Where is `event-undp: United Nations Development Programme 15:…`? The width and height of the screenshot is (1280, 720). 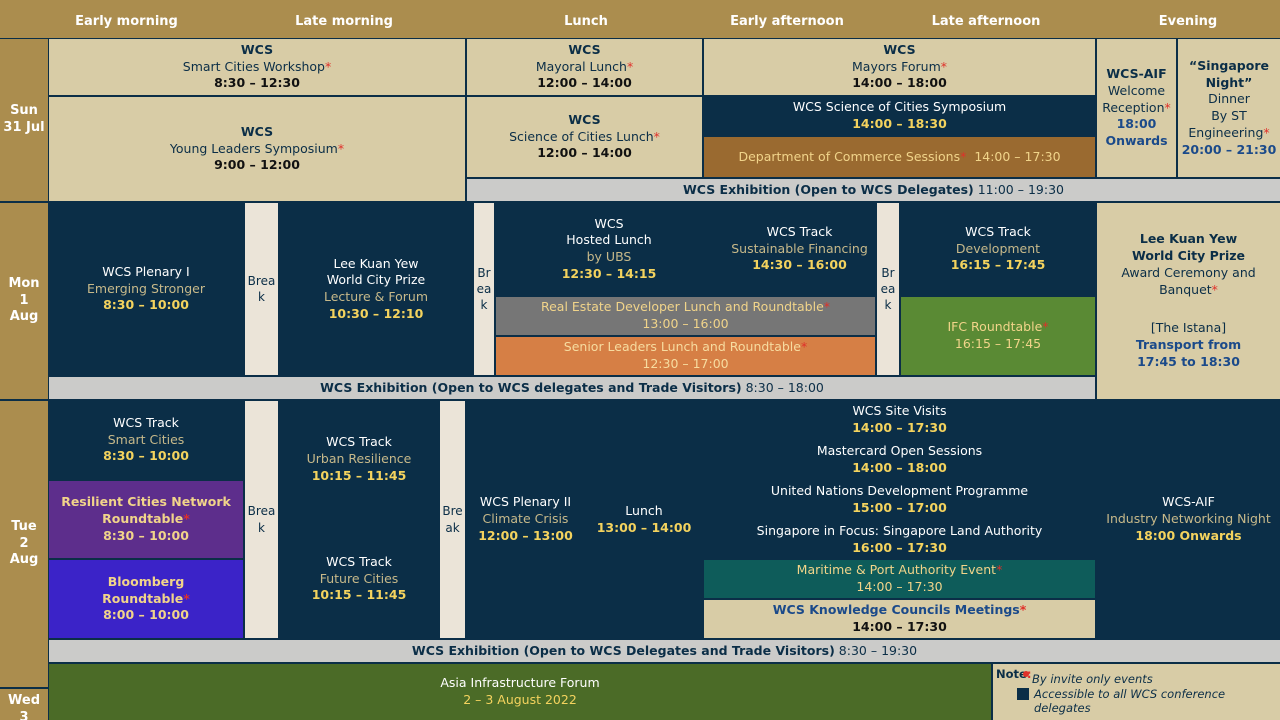 event-undp: United Nations Development Programme 15:… is located at coordinates (899, 500).